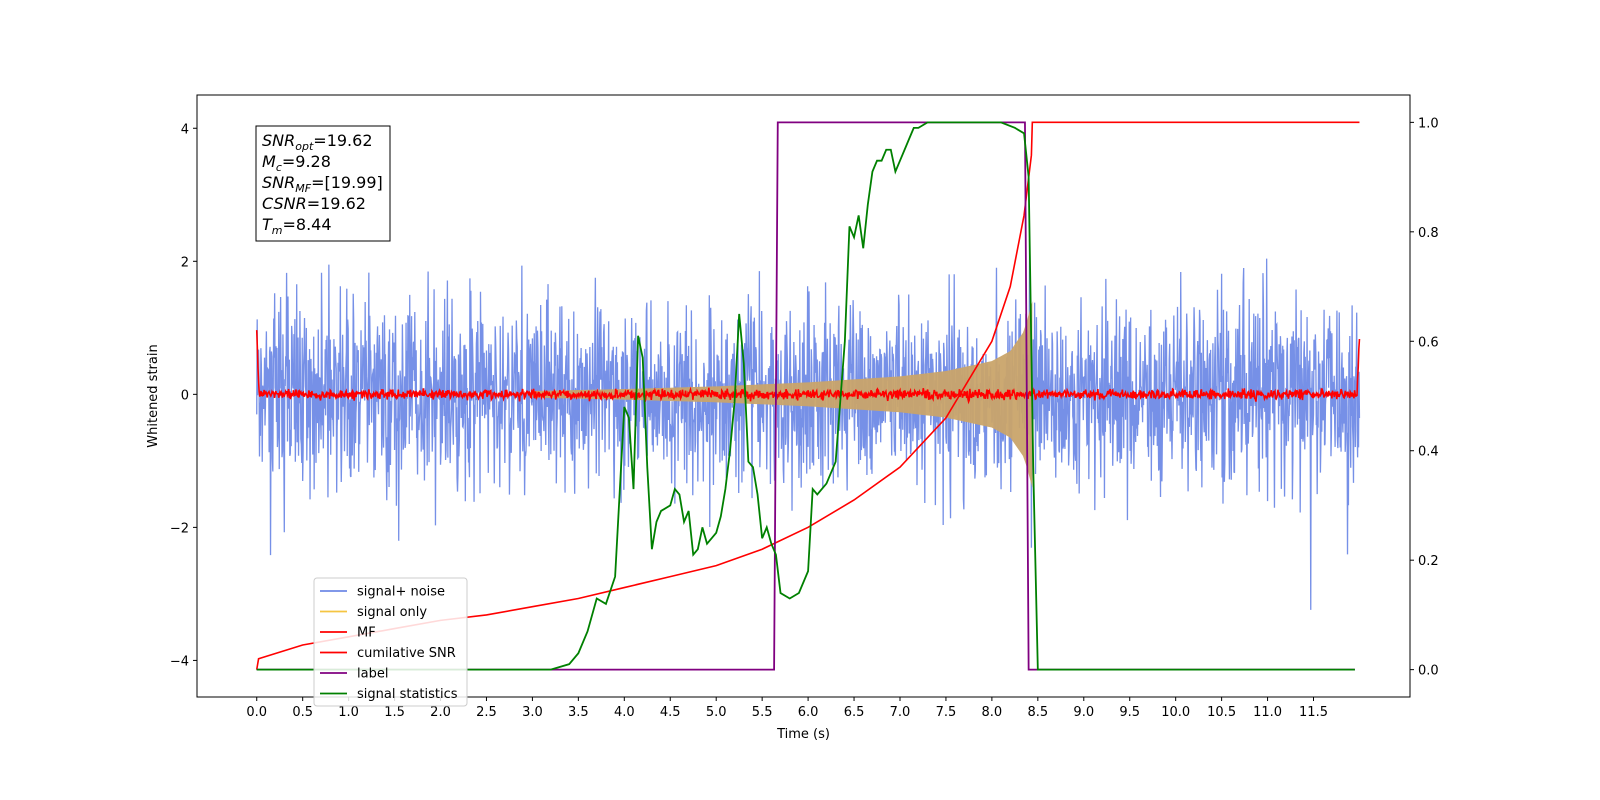 Image resolution: width=1600 pixels, height=800 pixels. What do you see at coordinates (440, 712) in the screenshot?
I see `x-tick-label: 2.0` at bounding box center [440, 712].